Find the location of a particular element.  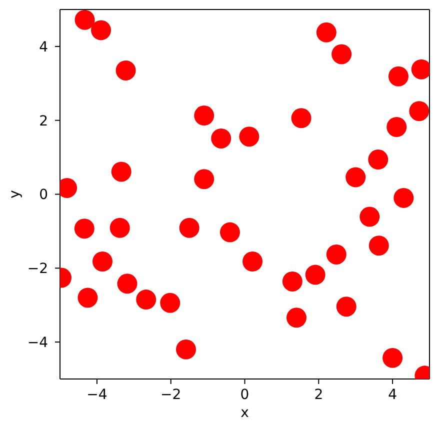

x-tick-label: 4 is located at coordinates (393, 394).